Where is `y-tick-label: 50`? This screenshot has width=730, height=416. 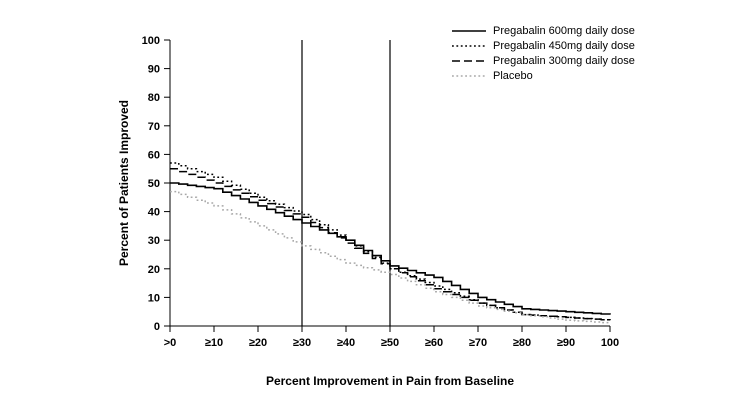
y-tick-label: 50 is located at coordinates (154, 184).